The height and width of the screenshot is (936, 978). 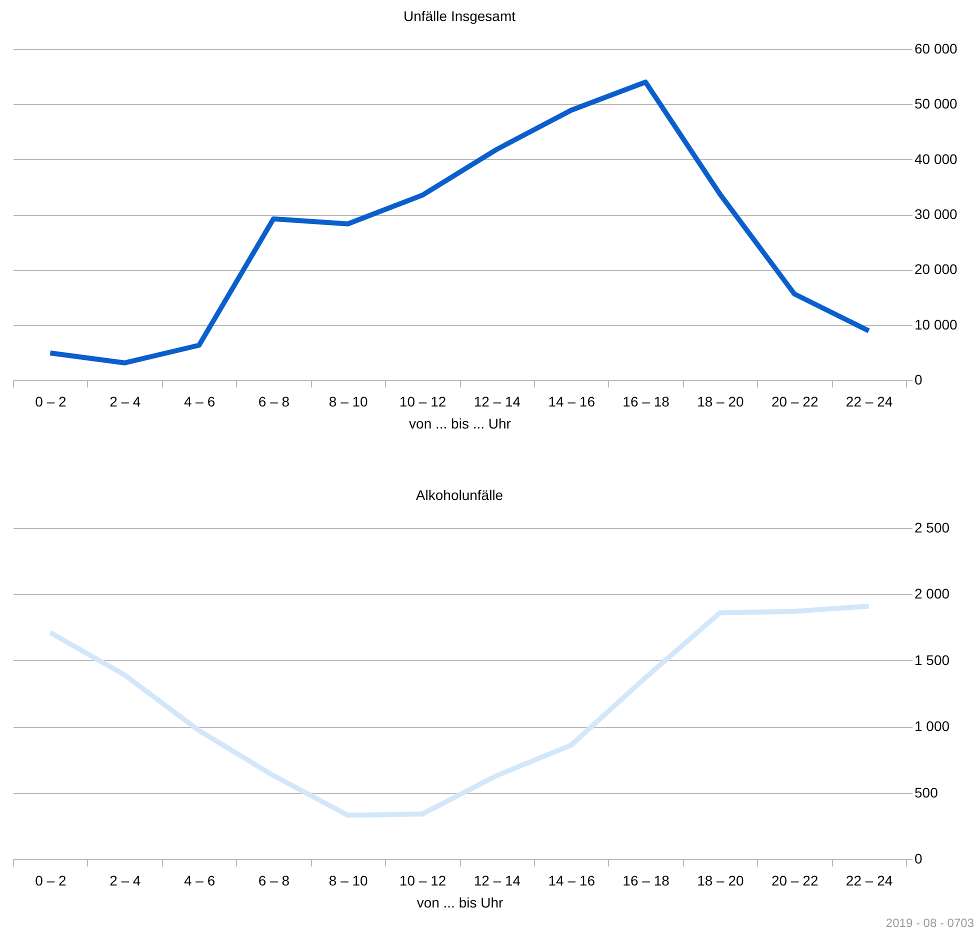 I want to click on chart-title: Alkoholunfälle, so click(x=460, y=495).